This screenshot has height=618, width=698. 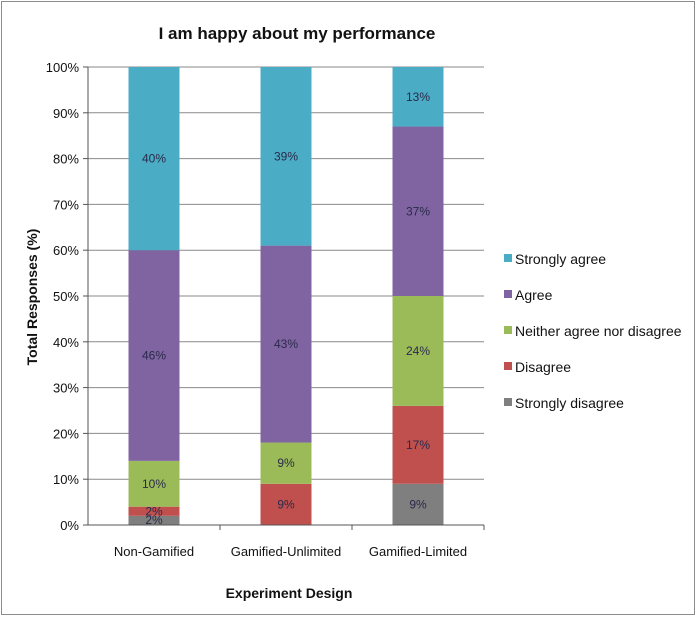 I want to click on data-label-gamified-limited-agree: 37%, so click(x=418, y=211).